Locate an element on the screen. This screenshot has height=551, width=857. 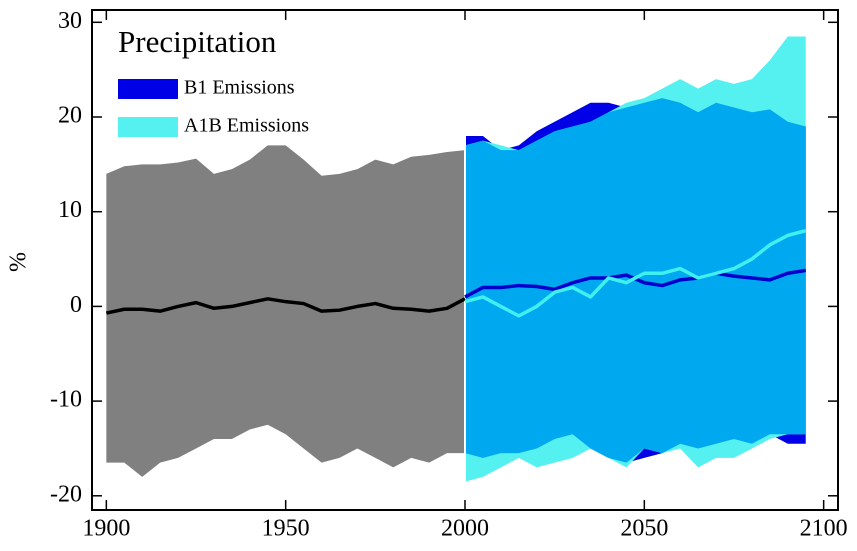
x-tick-label: 1900 is located at coordinates (106, 529).